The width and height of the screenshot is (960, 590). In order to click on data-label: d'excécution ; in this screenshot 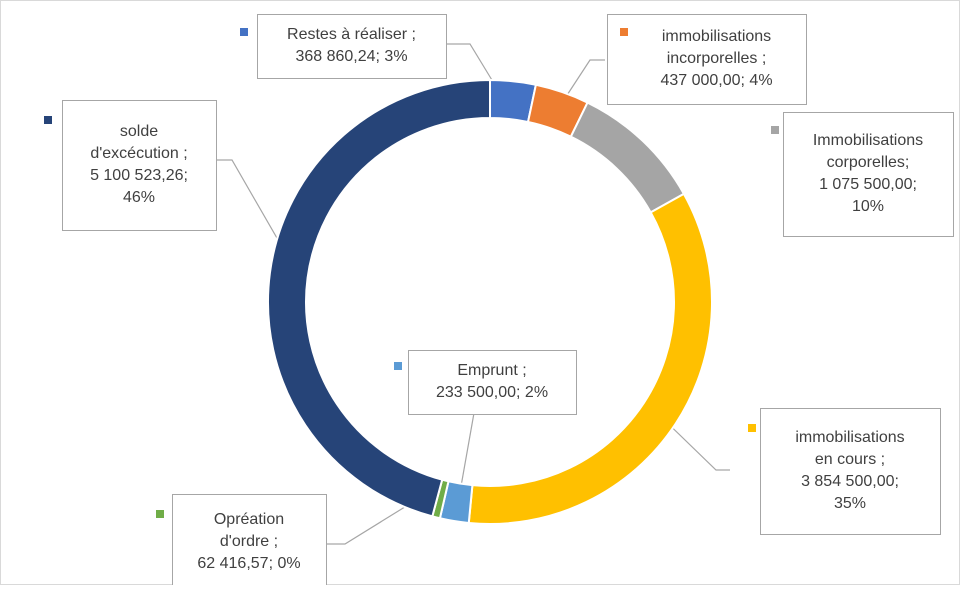, I will do `click(138, 153)`.